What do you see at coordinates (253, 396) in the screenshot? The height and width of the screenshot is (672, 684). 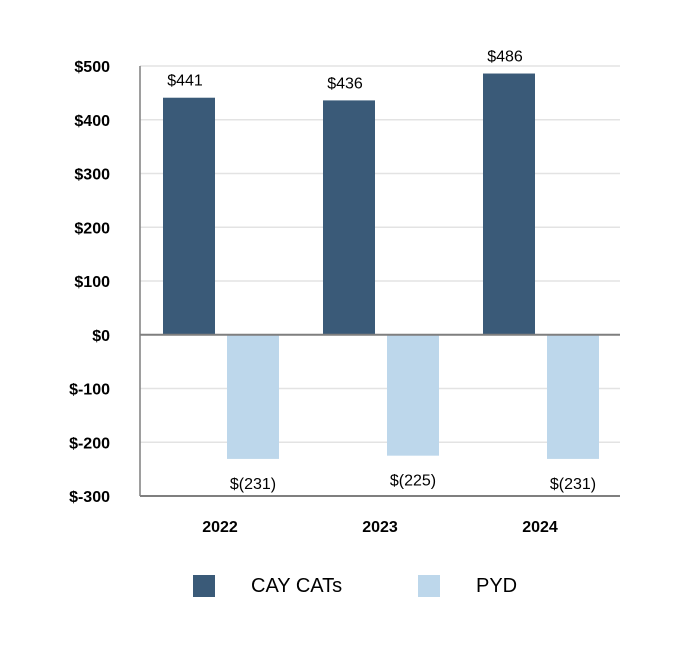 I see `bar-pyd-2022` at bounding box center [253, 396].